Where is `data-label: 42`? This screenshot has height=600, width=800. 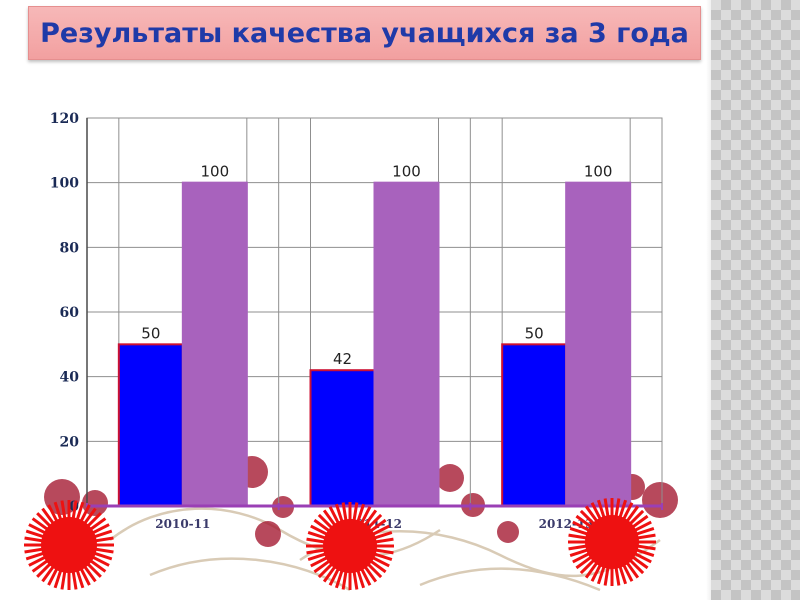 data-label: 42 is located at coordinates (342, 359).